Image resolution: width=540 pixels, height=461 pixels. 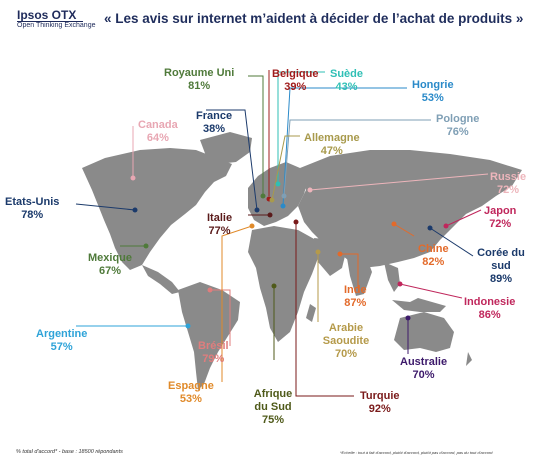 What do you see at coordinates (257, 210) in the screenshot?
I see `dot-france` at bounding box center [257, 210].